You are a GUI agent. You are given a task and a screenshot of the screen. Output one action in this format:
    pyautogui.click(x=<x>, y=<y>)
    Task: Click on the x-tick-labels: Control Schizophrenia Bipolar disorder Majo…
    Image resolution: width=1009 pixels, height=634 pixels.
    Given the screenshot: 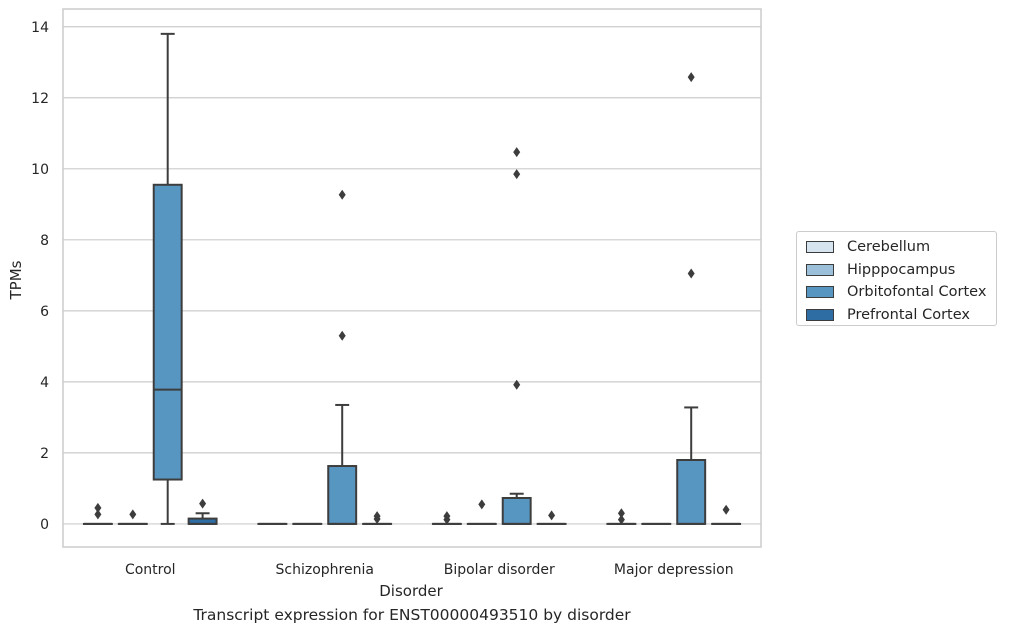 What is the action you would take?
    pyautogui.click(x=429, y=570)
    